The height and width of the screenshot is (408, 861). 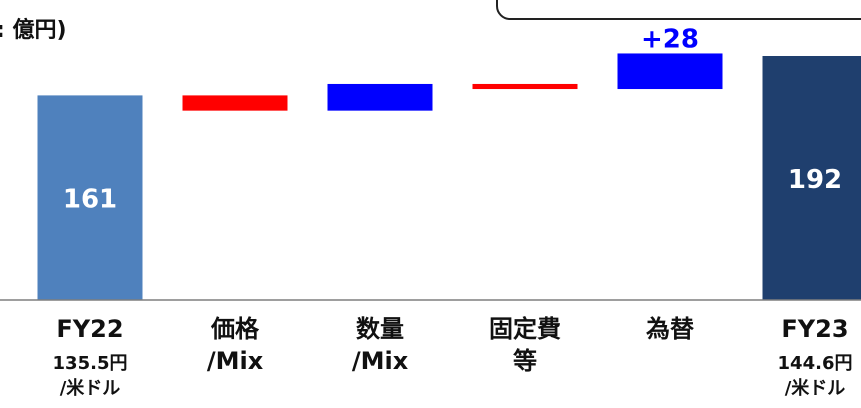 What do you see at coordinates (525, 361) in the screenshot?
I see `category-label-3-line2: 等` at bounding box center [525, 361].